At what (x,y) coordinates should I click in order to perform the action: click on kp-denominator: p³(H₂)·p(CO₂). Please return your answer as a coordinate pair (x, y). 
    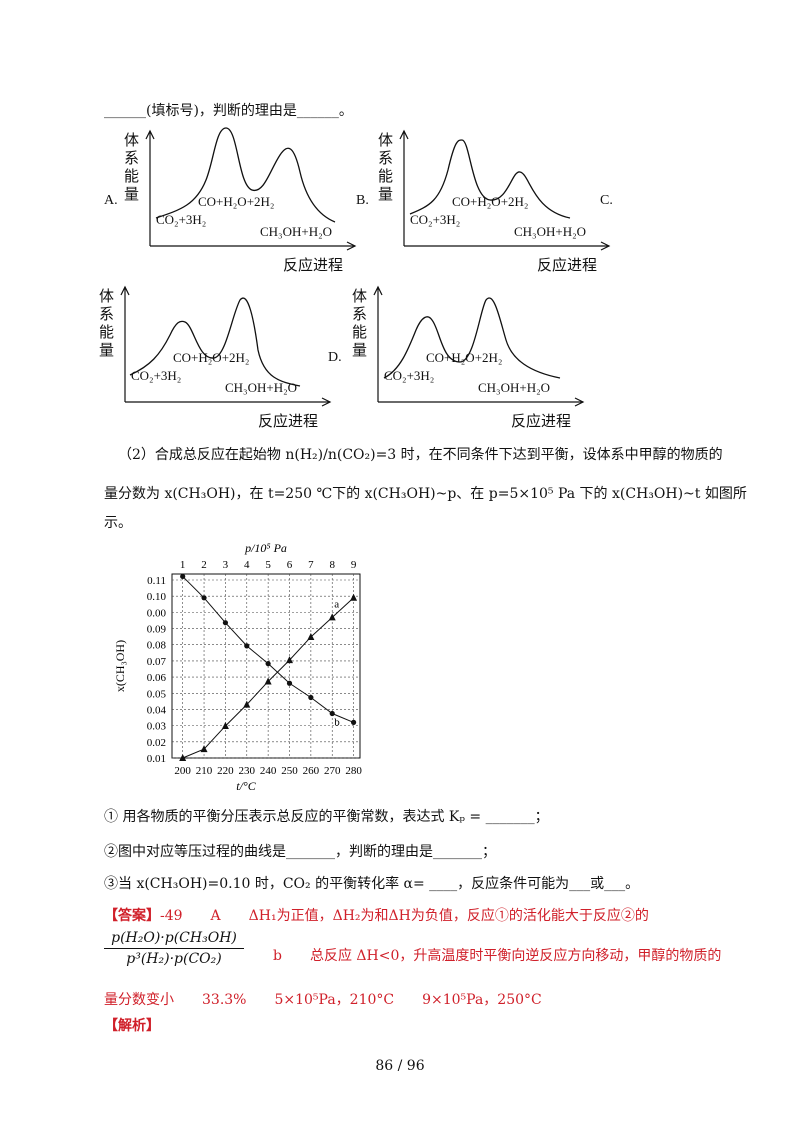
    Looking at the image, I should click on (174, 959).